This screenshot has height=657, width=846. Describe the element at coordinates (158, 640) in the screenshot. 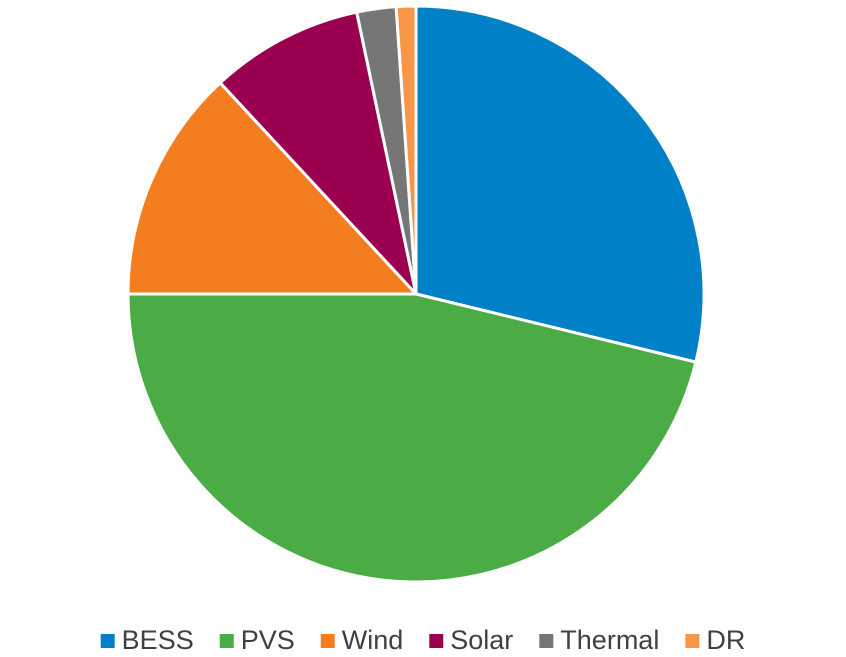

I see `legend-label: BESS` at that location.